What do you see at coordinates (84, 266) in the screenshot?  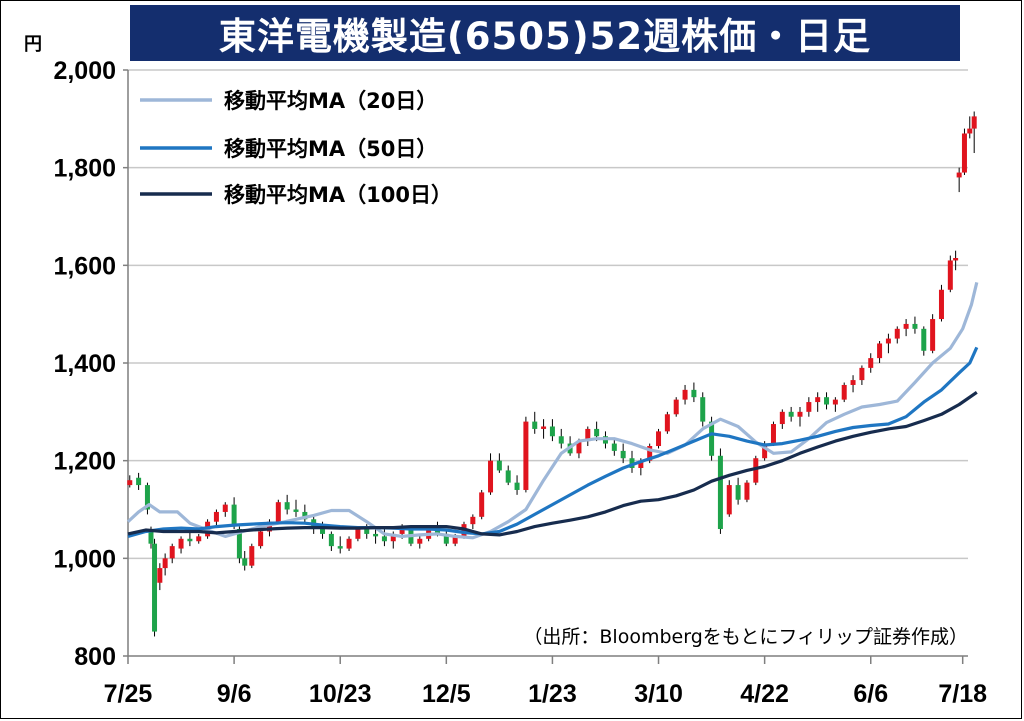 I see `y-tick-label: 1,600` at bounding box center [84, 266].